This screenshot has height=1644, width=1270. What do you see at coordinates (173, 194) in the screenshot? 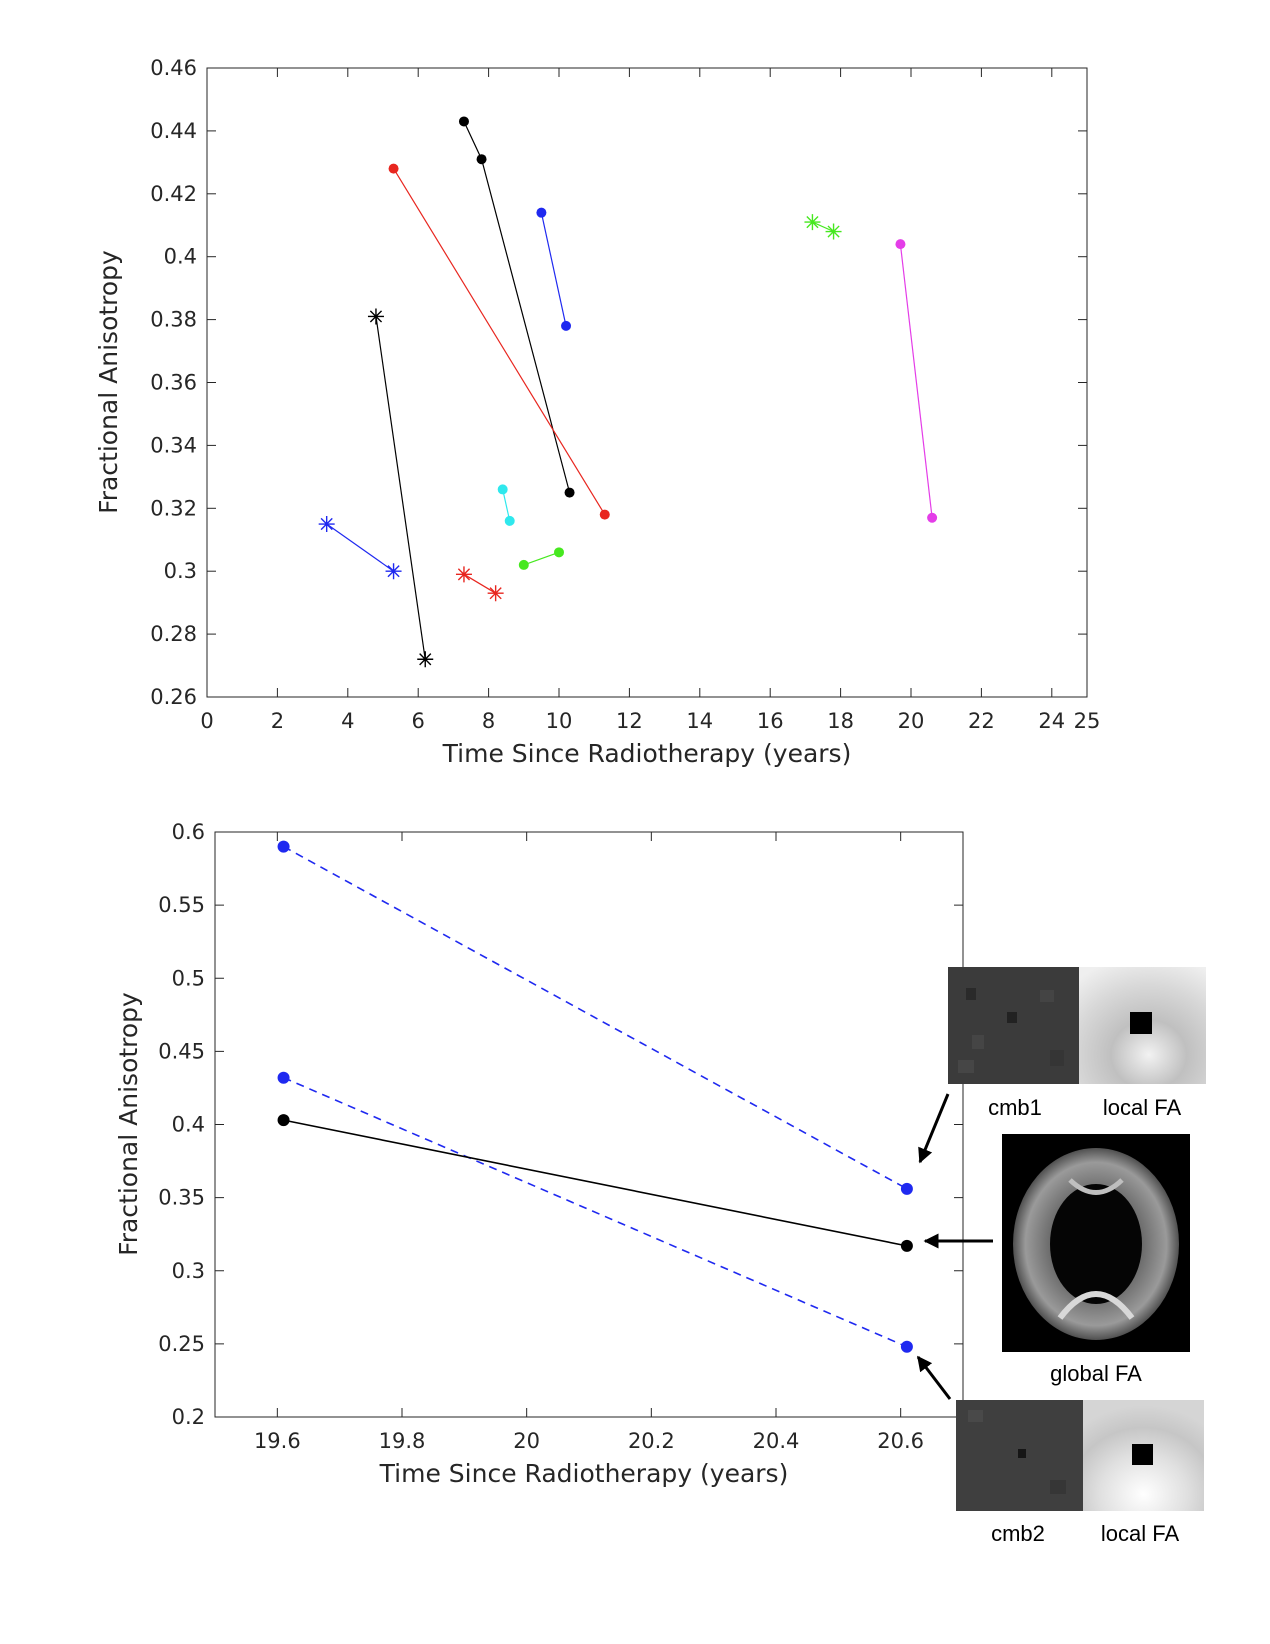
I see `y-tick-label: 0.42` at bounding box center [173, 194].